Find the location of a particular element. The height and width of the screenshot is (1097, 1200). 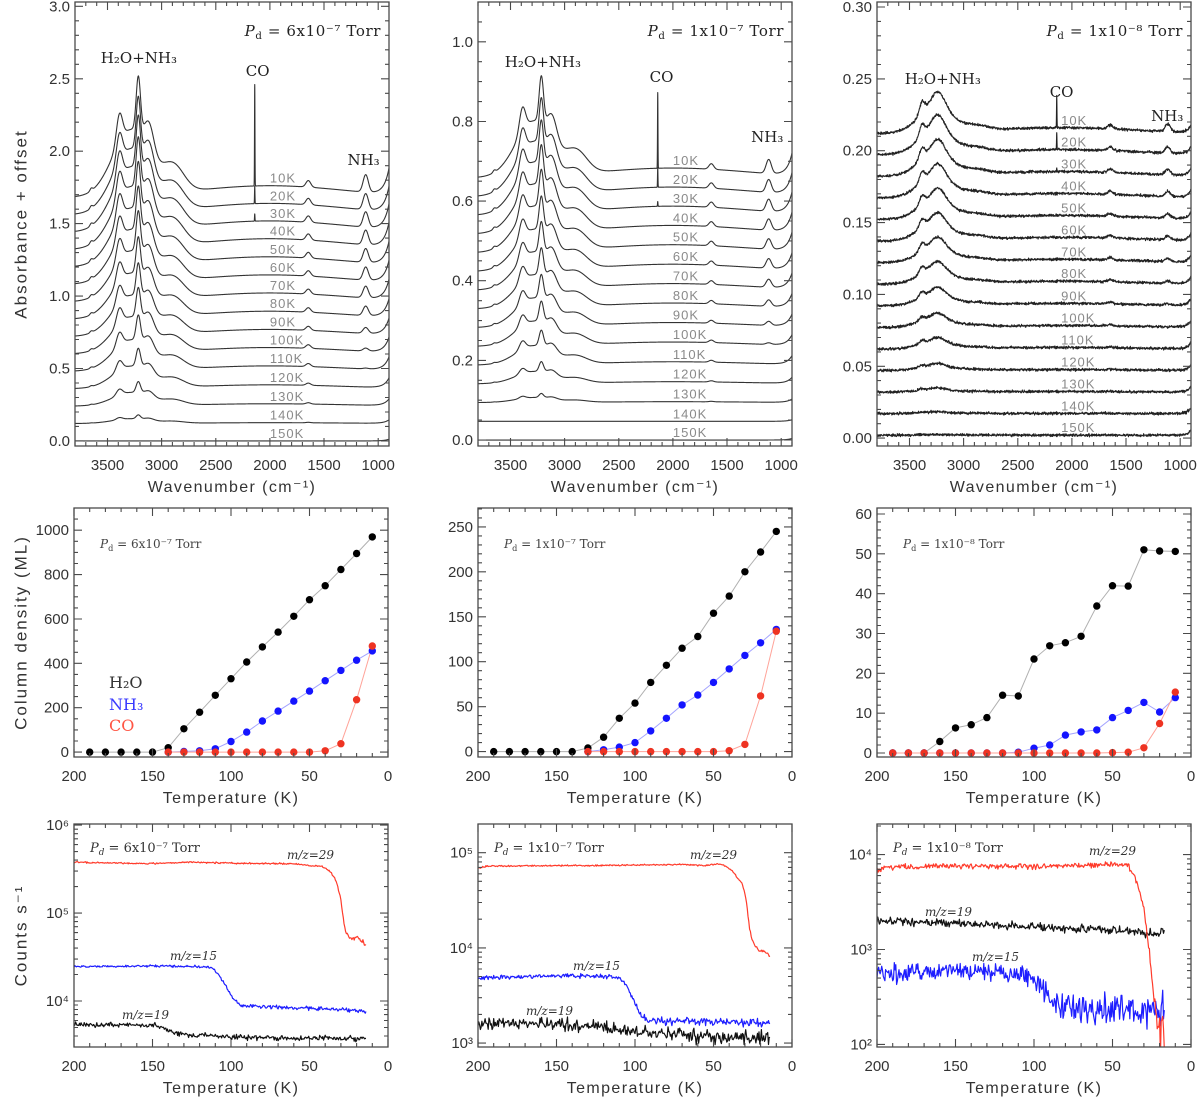

spectrum-line-50K is located at coordinates (635, 210).